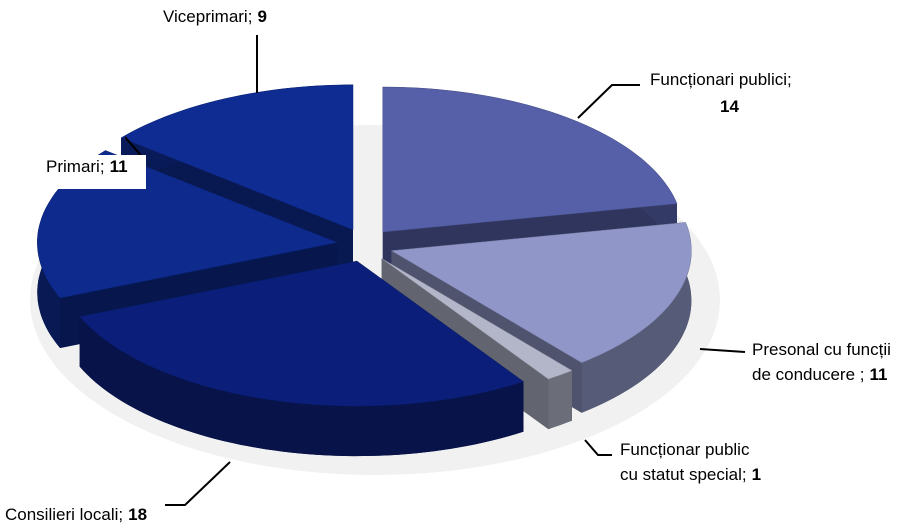 This screenshot has height=529, width=914. I want to click on data-label: Primari;, so click(75, 166).